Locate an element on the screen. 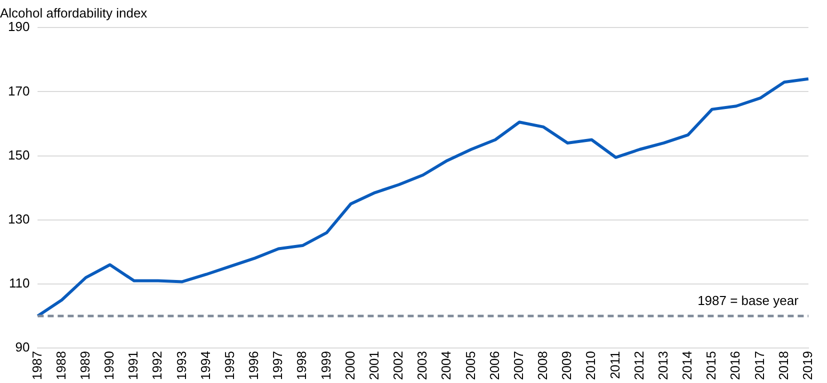  y-tick-label: 130 is located at coordinates (19, 218).